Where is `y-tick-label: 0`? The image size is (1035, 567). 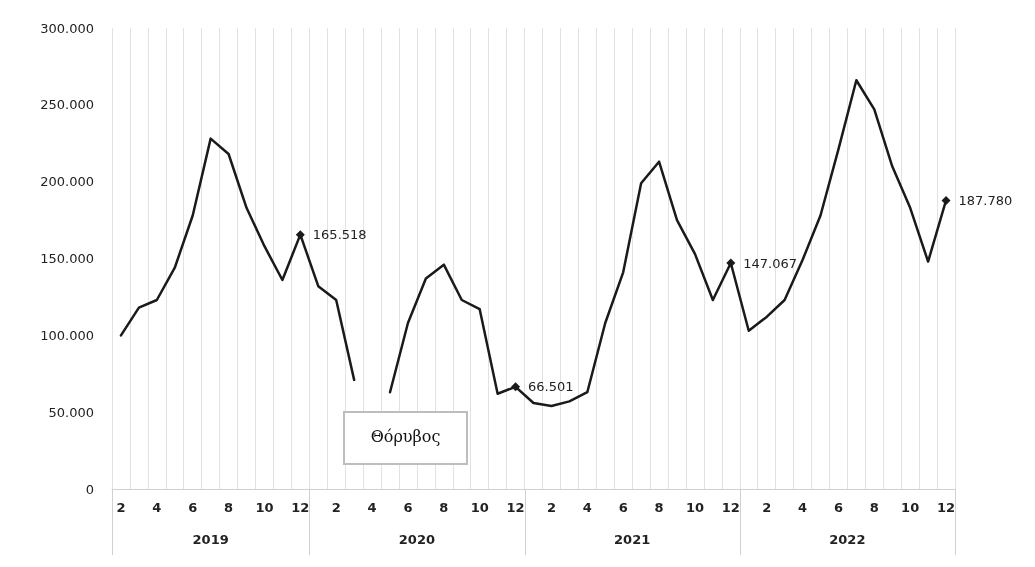
y-tick-label: 0 is located at coordinates (89, 489).